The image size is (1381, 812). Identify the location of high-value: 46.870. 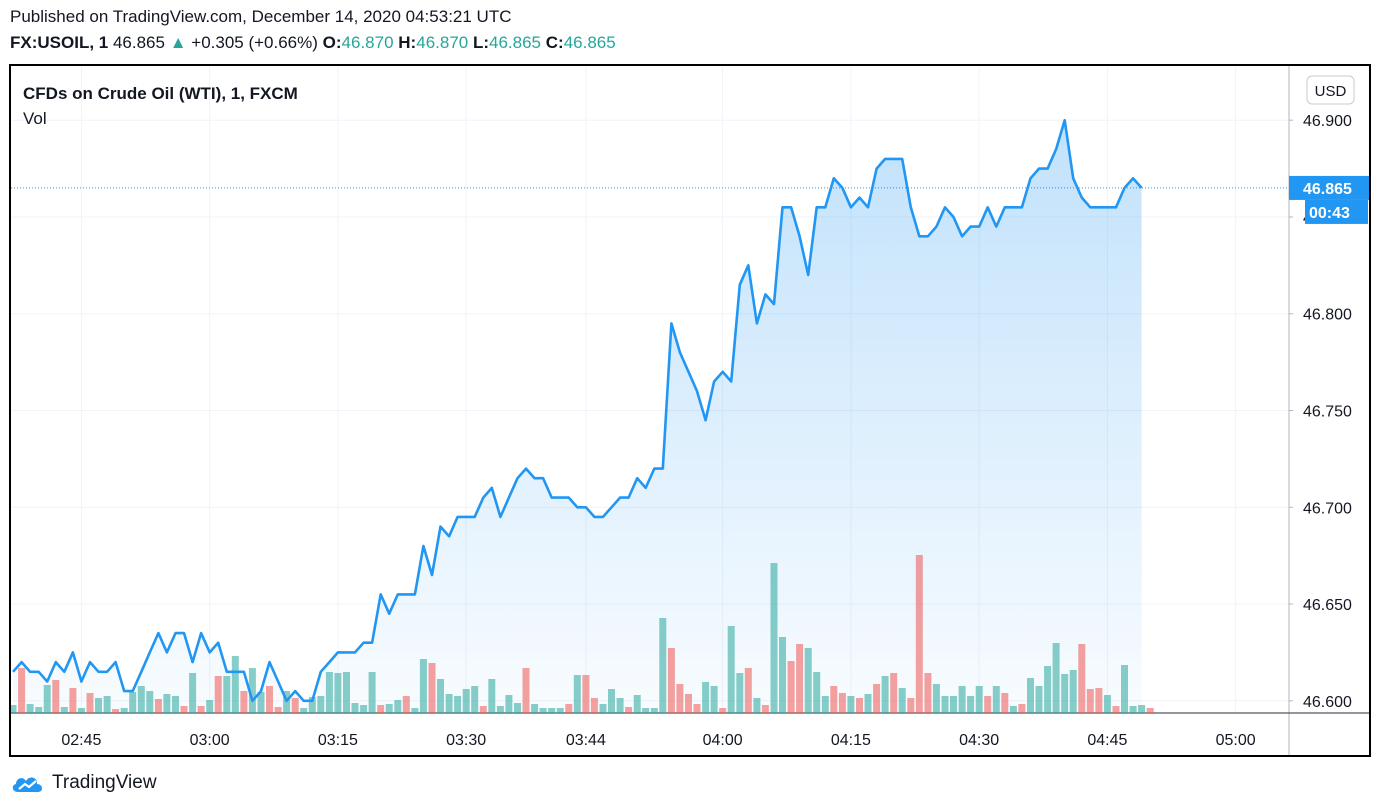
(442, 42).